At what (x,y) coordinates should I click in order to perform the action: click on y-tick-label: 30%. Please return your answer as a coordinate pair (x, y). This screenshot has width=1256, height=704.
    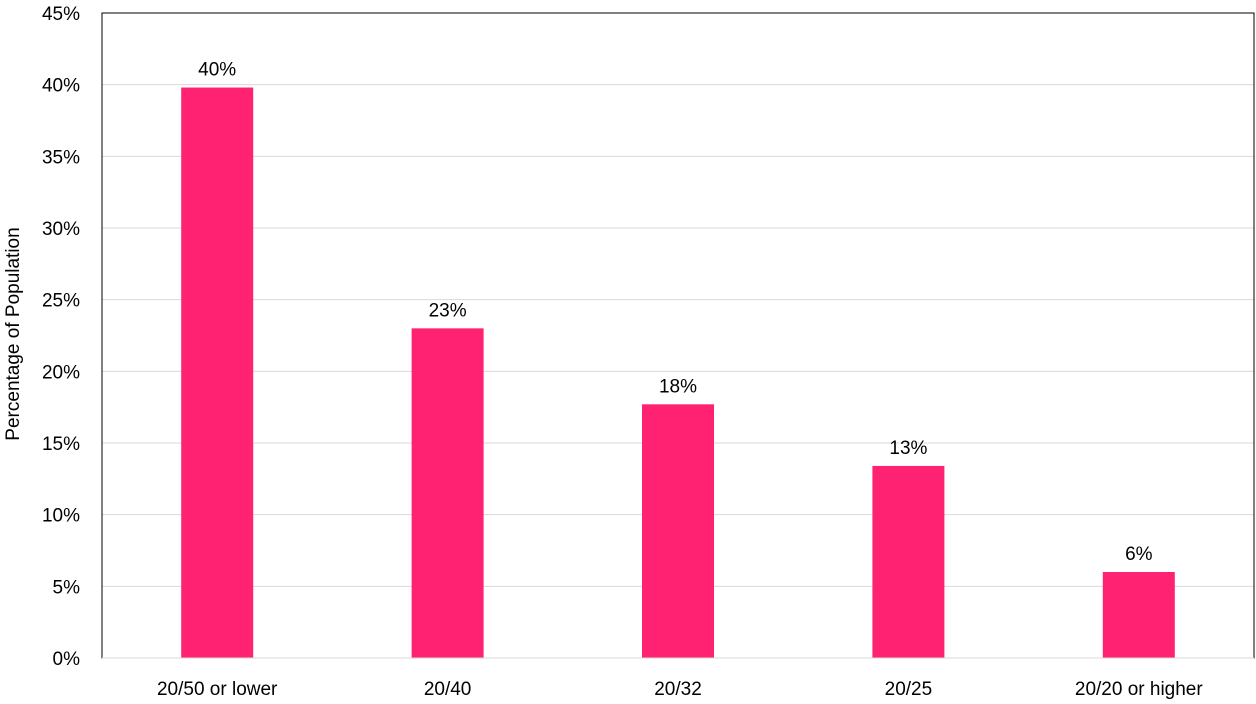
    Looking at the image, I should click on (61, 229).